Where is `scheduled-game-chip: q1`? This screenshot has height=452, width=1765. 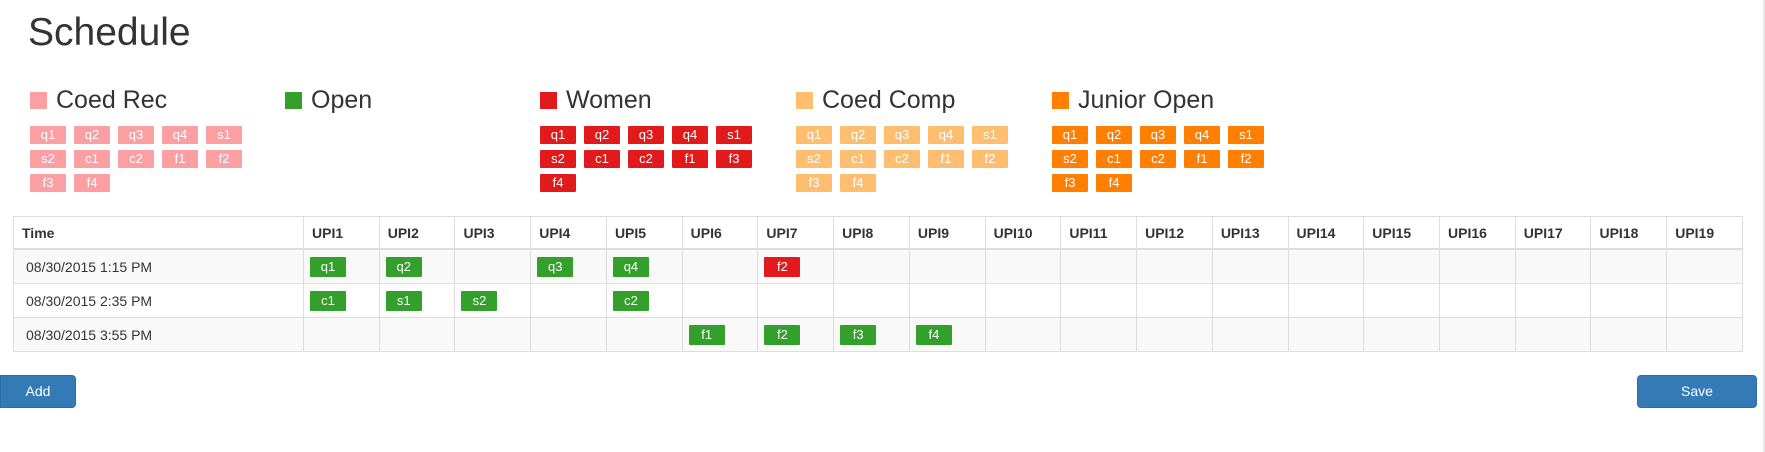 scheduled-game-chip: q1 is located at coordinates (328, 266).